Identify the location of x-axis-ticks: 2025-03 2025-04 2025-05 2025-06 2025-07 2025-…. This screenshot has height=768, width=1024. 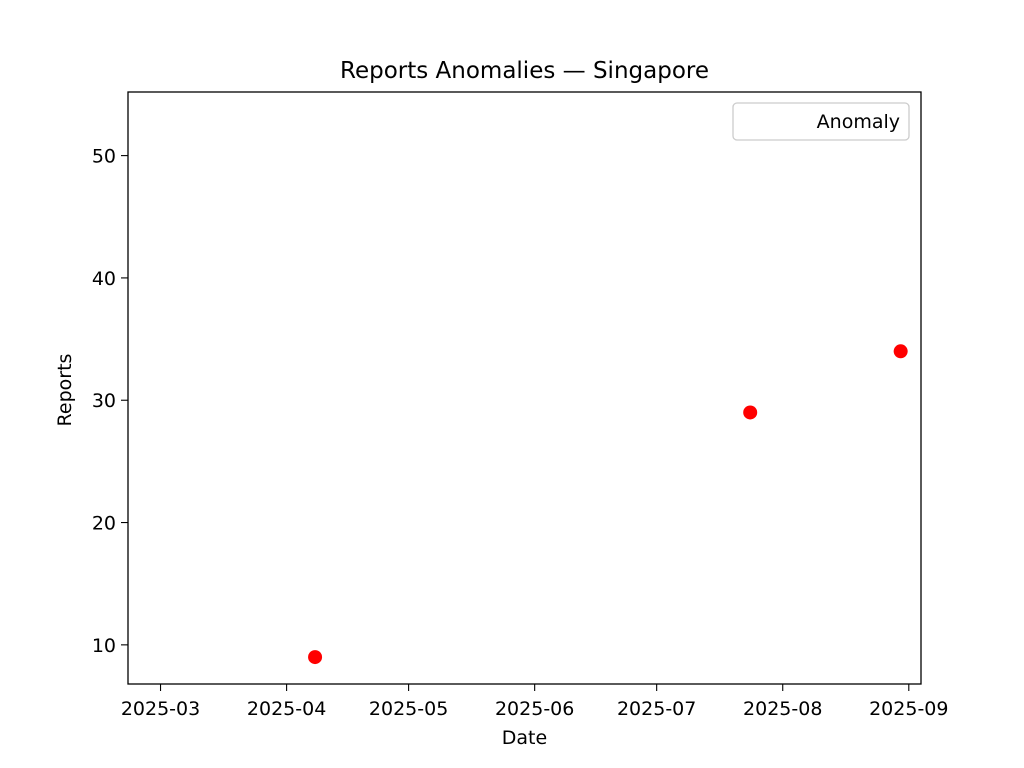
(534, 702).